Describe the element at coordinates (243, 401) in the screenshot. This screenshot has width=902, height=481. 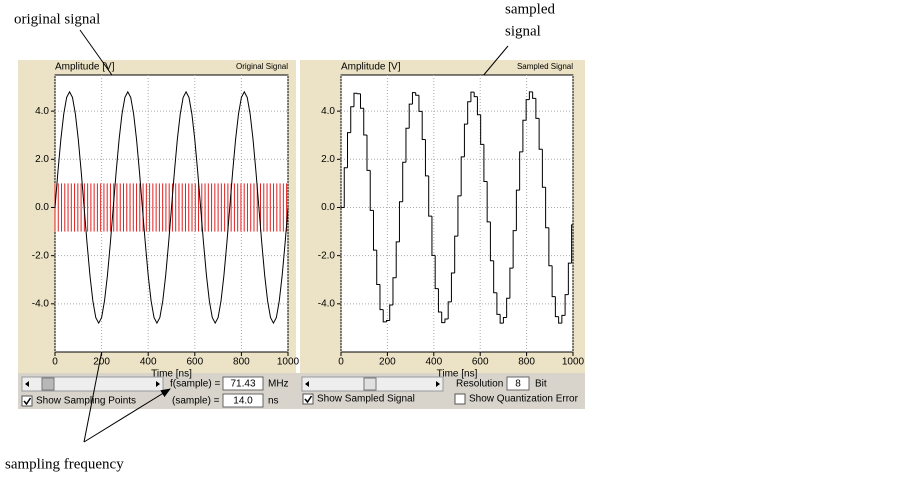
I see `input-value: 14.0` at that location.